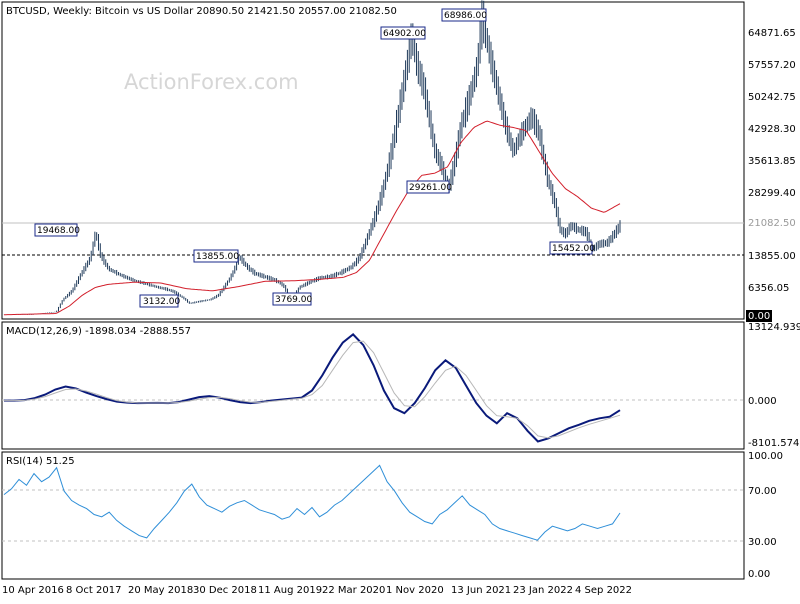 This screenshot has height=604, width=800. Describe the element at coordinates (765, 456) in the screenshot. I see `rsi-y-tick: 100.00` at that location.